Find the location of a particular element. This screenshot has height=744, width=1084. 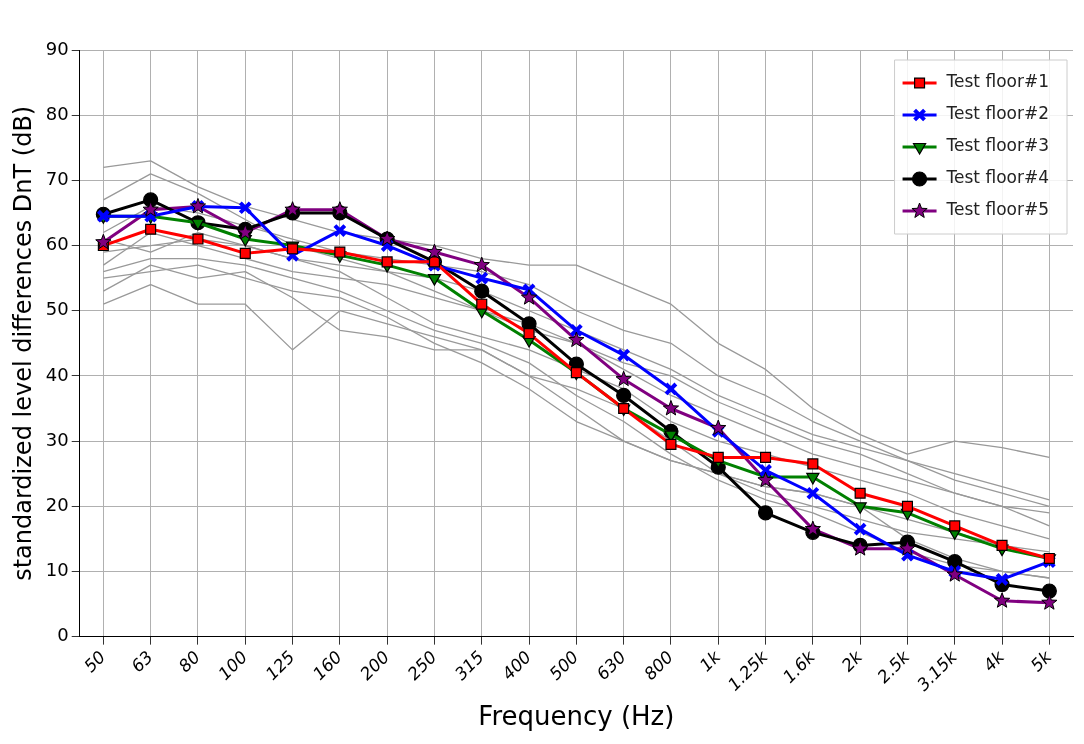

legend-label: Test floor#3 is located at coordinates (997, 145).